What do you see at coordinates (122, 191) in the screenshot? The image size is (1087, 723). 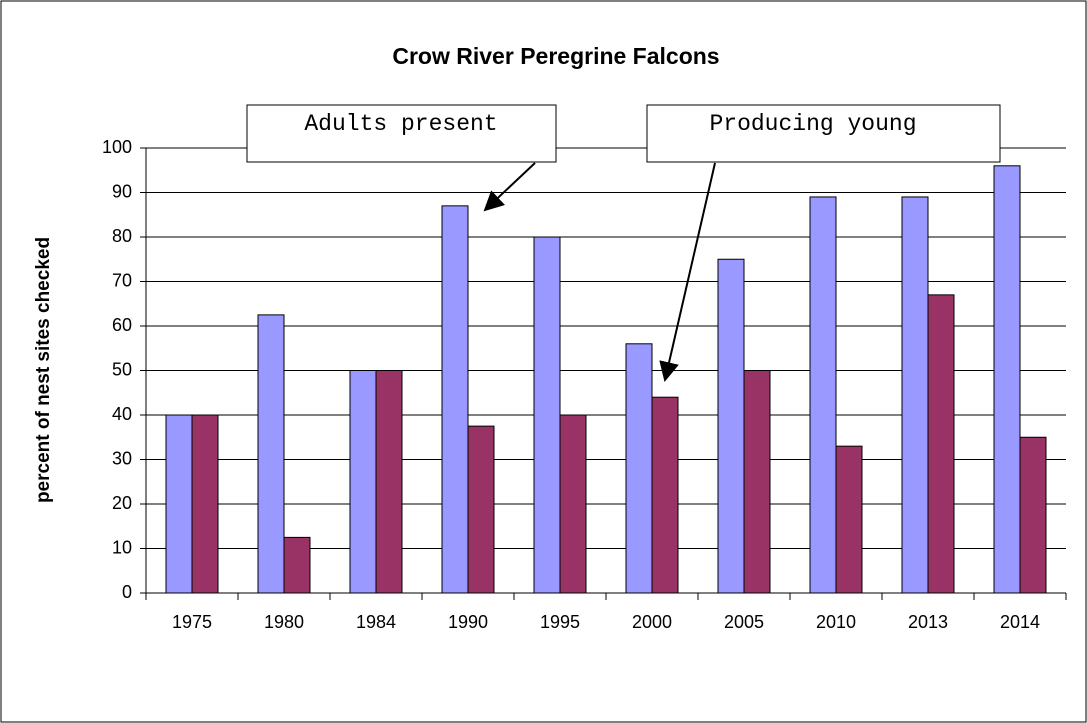 I see `y-tick-label: 90` at bounding box center [122, 191].